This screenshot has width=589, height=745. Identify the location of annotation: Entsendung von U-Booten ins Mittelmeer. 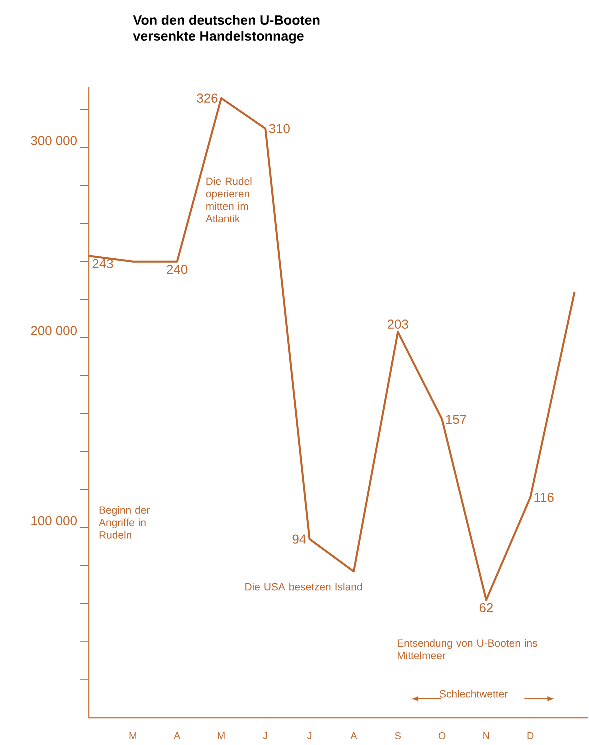
(468, 649).